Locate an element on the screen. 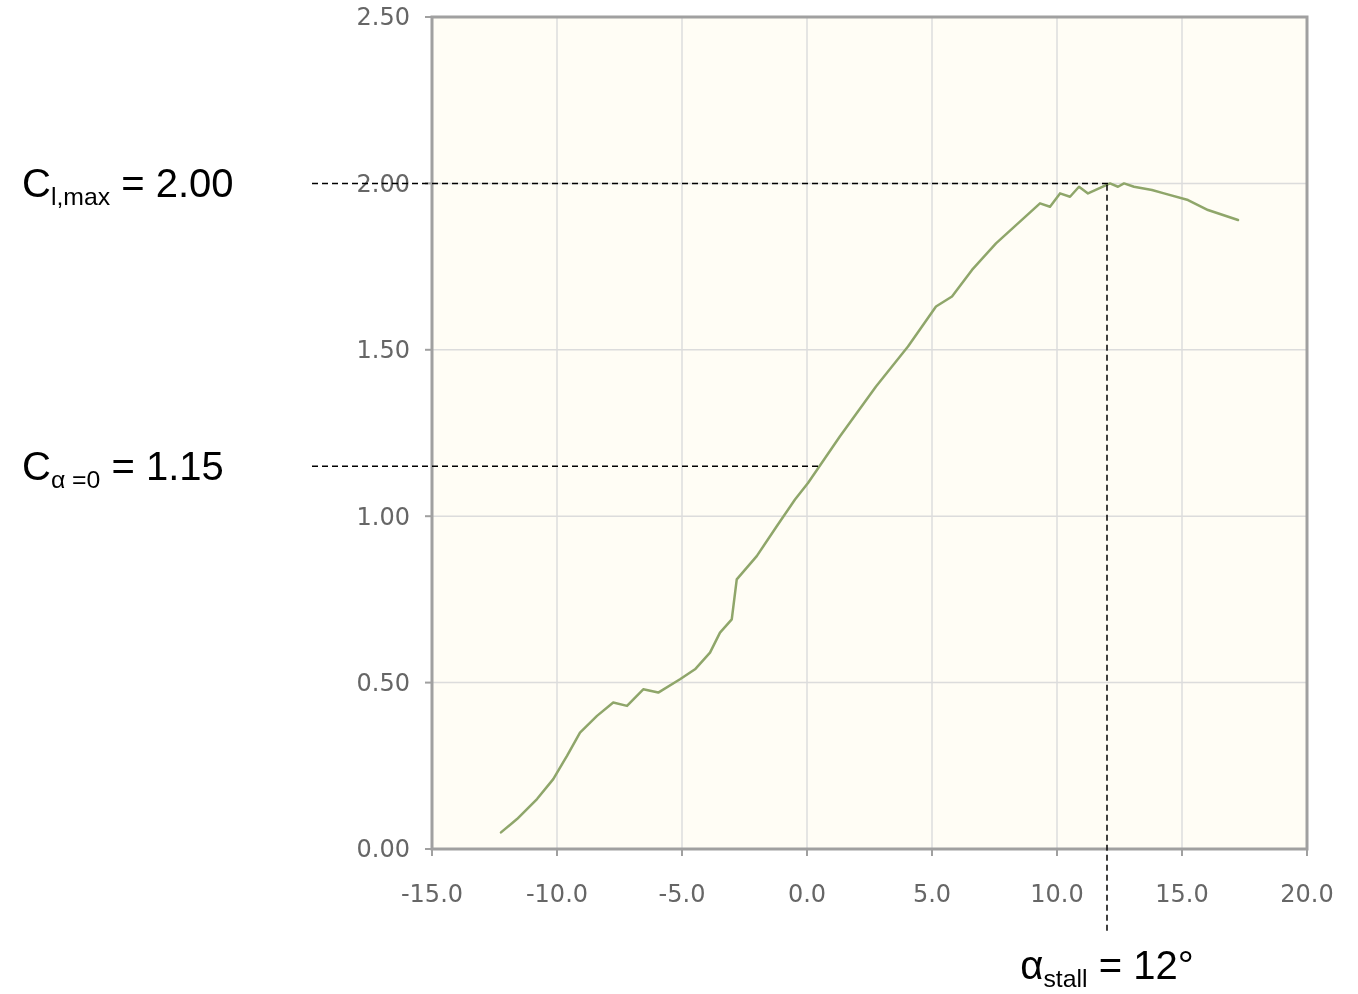  x-tick-label: 20.0 is located at coordinates (1307, 894).